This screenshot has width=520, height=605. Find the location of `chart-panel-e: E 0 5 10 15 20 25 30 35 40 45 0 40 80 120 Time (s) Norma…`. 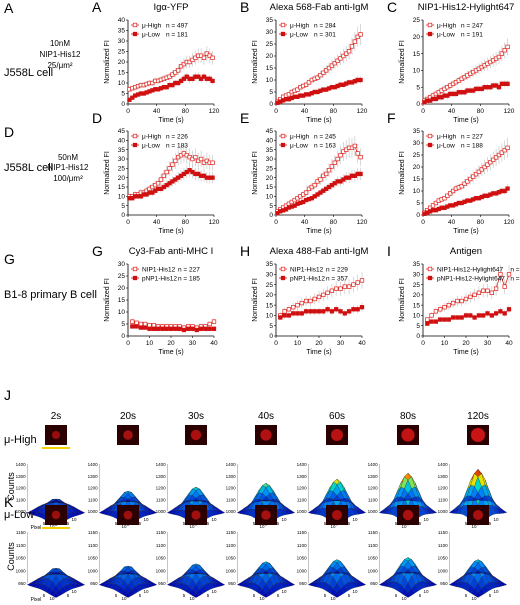

chart-panel-e: E 0 5 10 15 20 25 30 35 40 45 0 40 80 120 Time (s) Norma… is located at coordinates (304, 172).